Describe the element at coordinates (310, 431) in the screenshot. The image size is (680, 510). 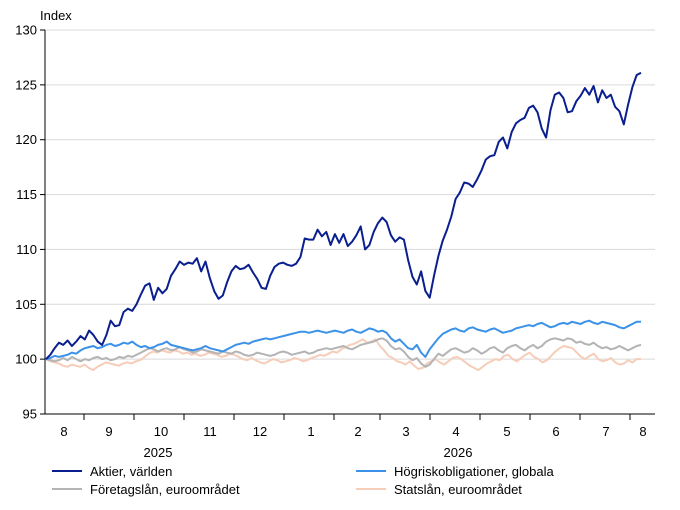
I see `x-month-label: 1` at that location.